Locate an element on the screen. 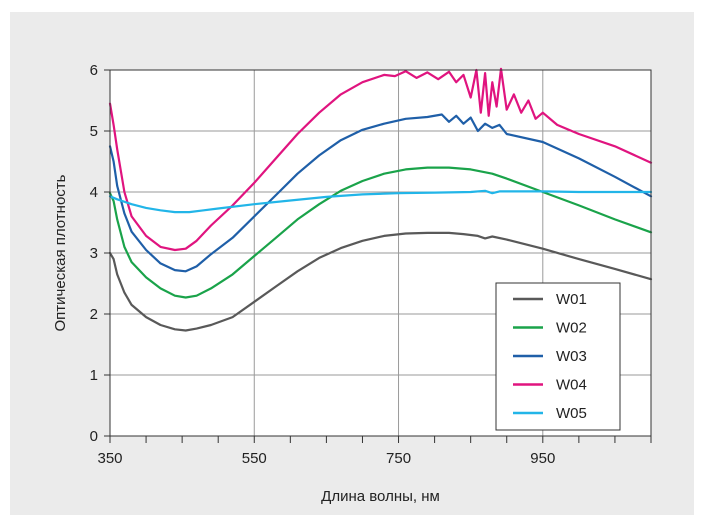 The height and width of the screenshot is (525, 704). series-line-w05 is located at coordinates (380, 201).